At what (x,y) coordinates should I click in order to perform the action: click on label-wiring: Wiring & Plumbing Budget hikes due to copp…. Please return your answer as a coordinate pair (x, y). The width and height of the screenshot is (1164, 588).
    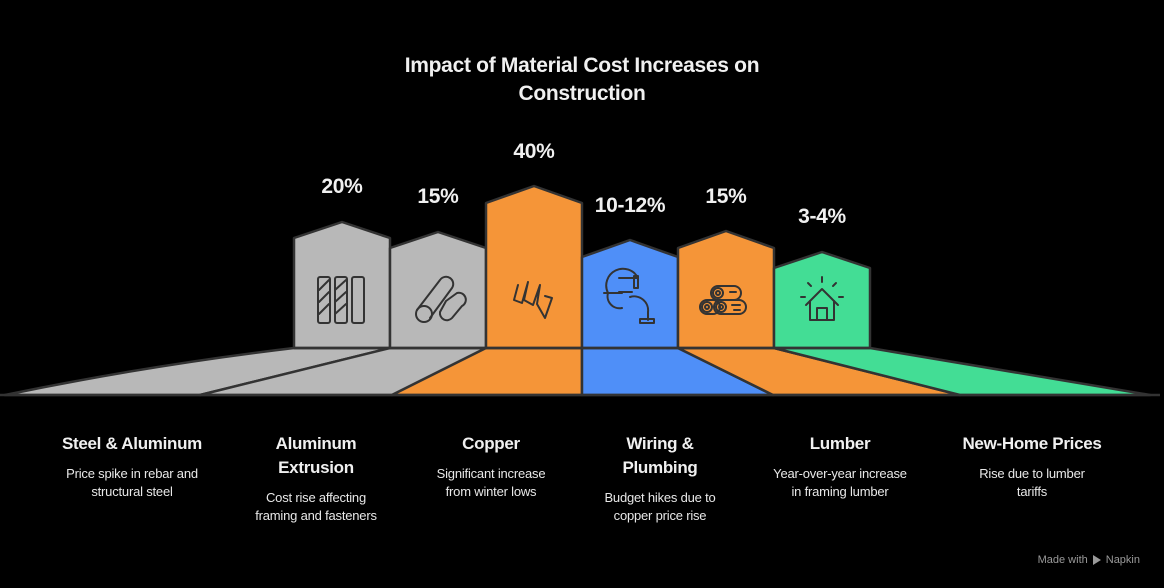
    Looking at the image, I should click on (660, 478).